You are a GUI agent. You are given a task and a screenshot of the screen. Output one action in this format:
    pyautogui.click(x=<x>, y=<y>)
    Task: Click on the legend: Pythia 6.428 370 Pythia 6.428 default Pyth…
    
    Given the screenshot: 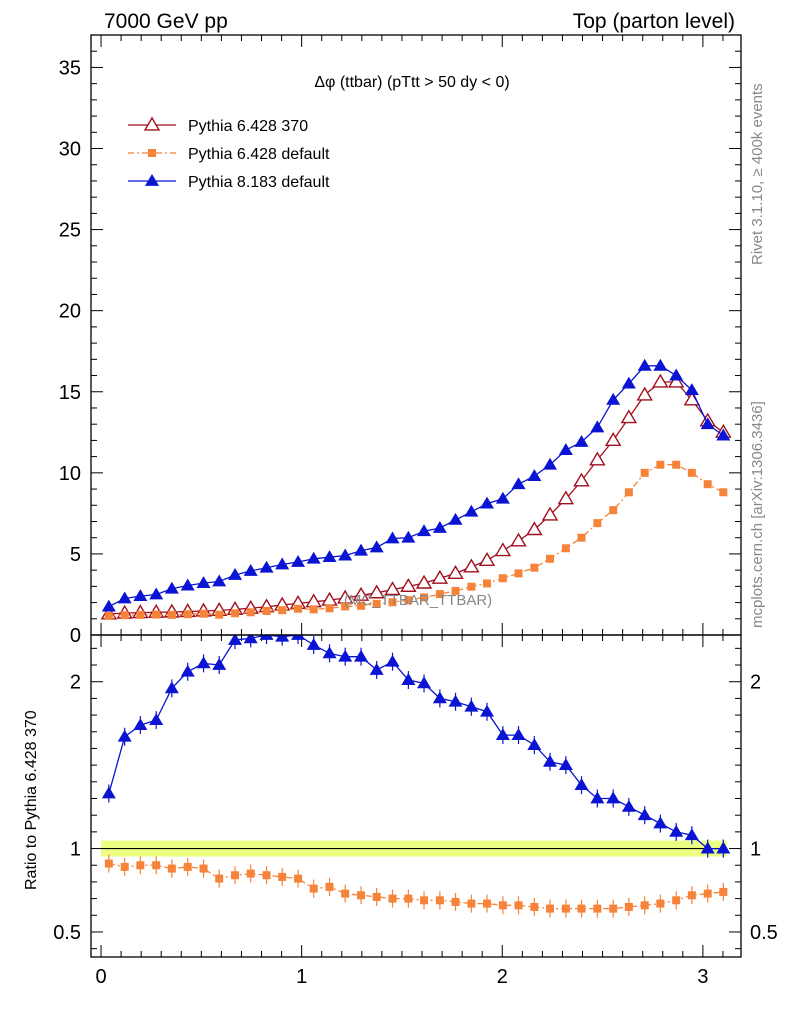 What is the action you would take?
    pyautogui.click(x=229, y=153)
    